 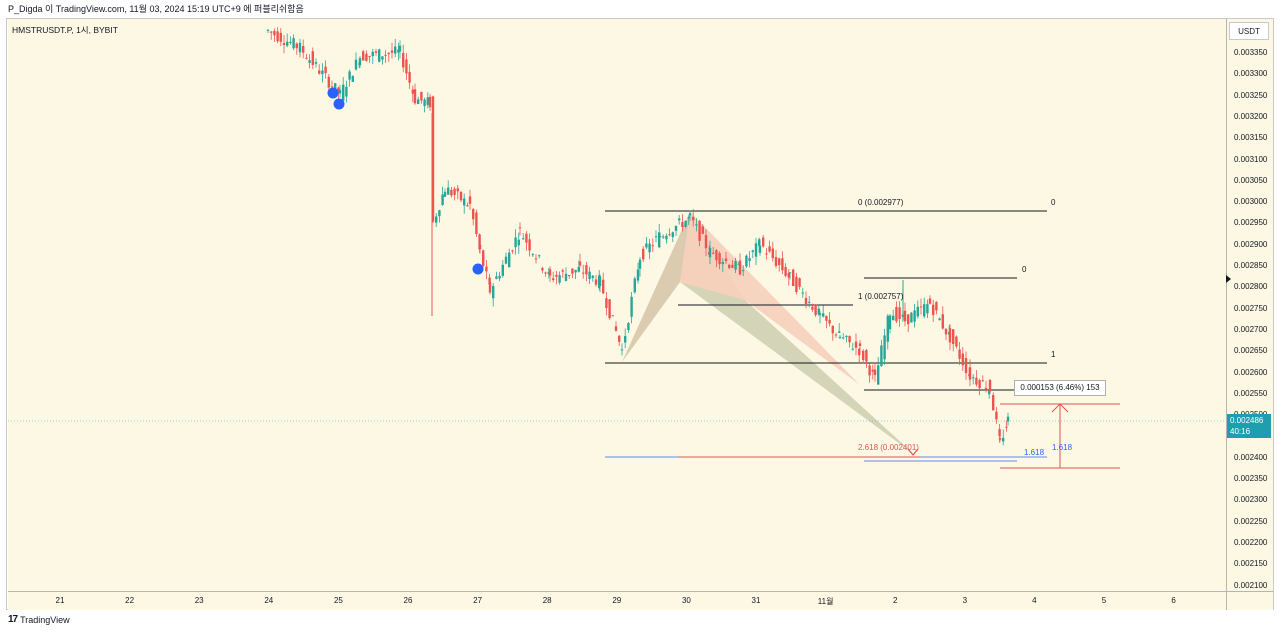 I want to click on time-tick: 28, so click(x=547, y=600).